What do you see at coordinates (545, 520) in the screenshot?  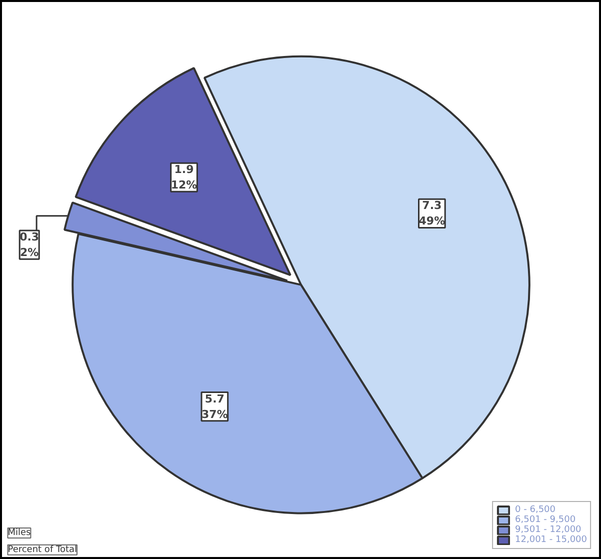 I see `legend-label: 6,501 - 9,500` at bounding box center [545, 520].